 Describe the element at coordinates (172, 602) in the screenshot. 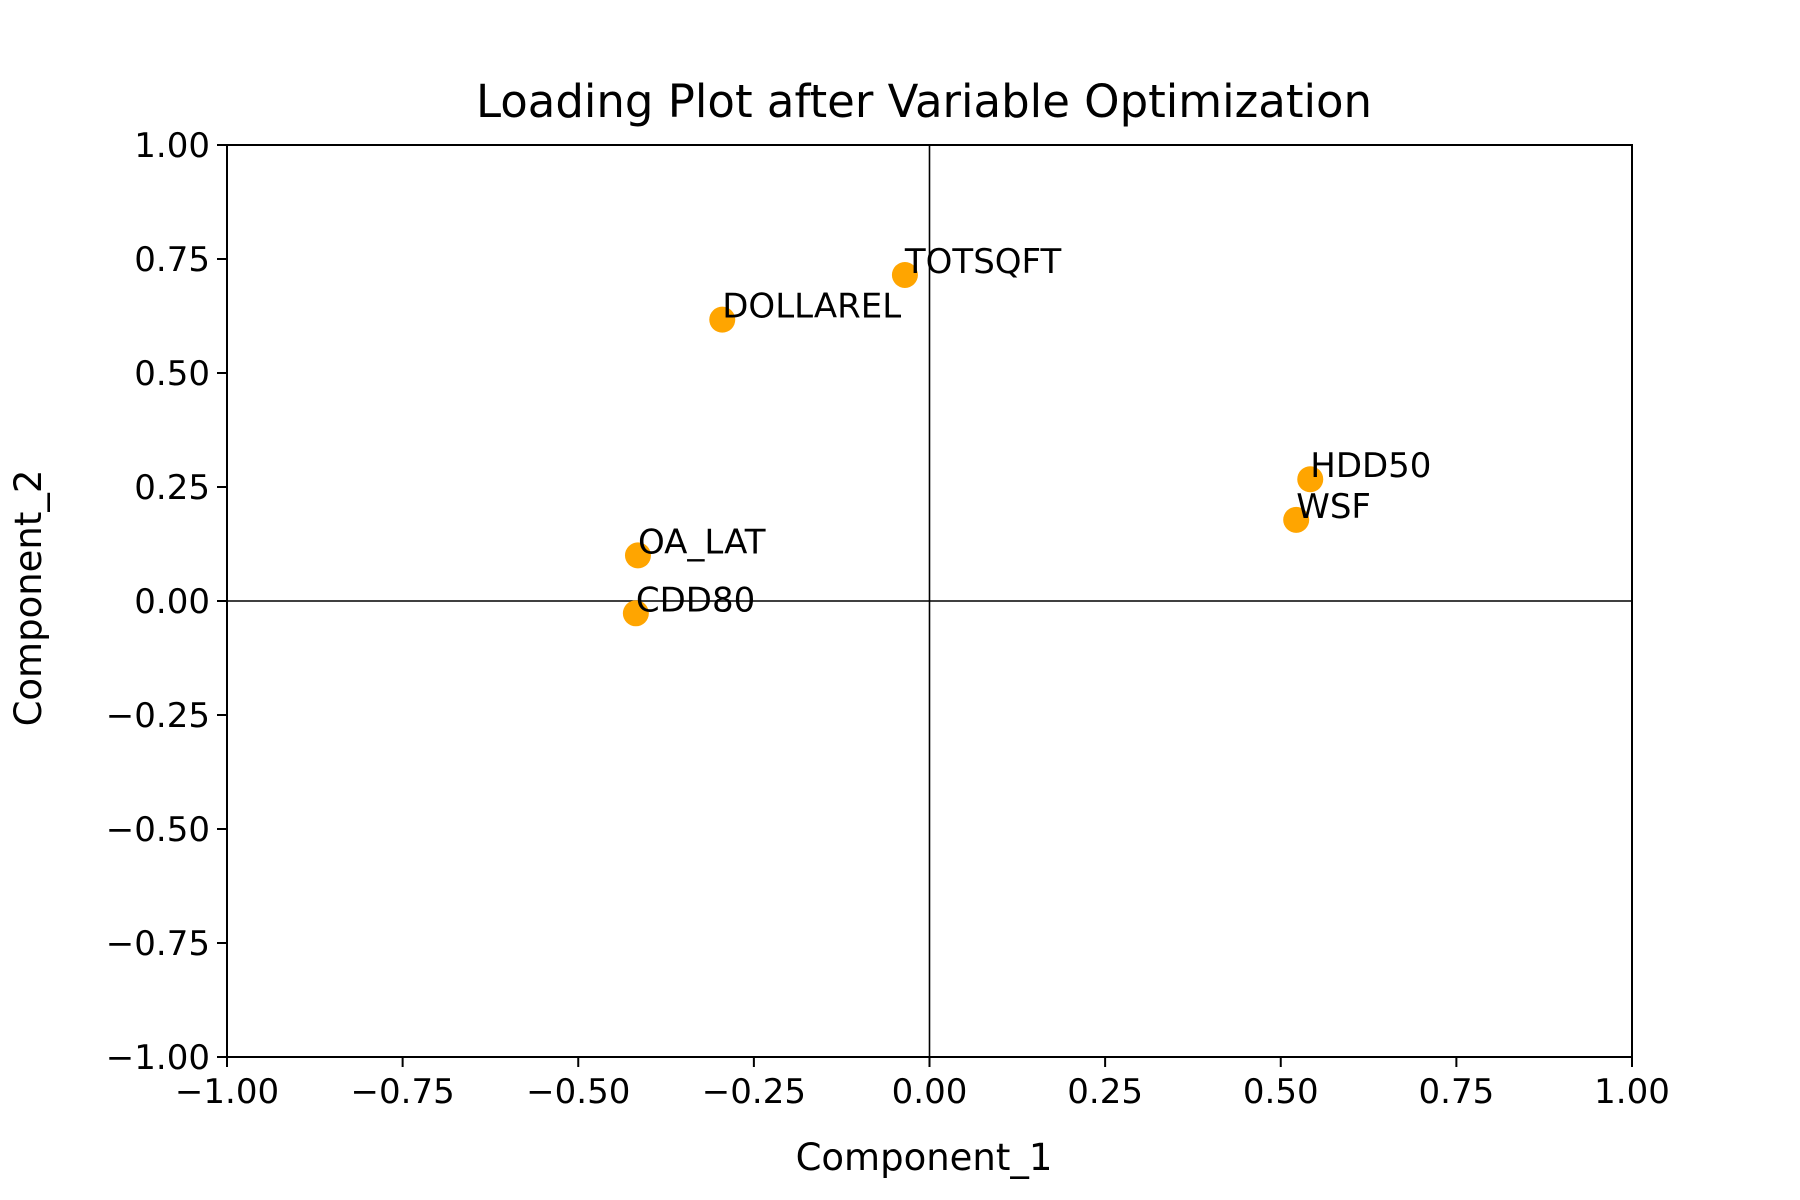

I see `y-tick-label: 0.00` at that location.